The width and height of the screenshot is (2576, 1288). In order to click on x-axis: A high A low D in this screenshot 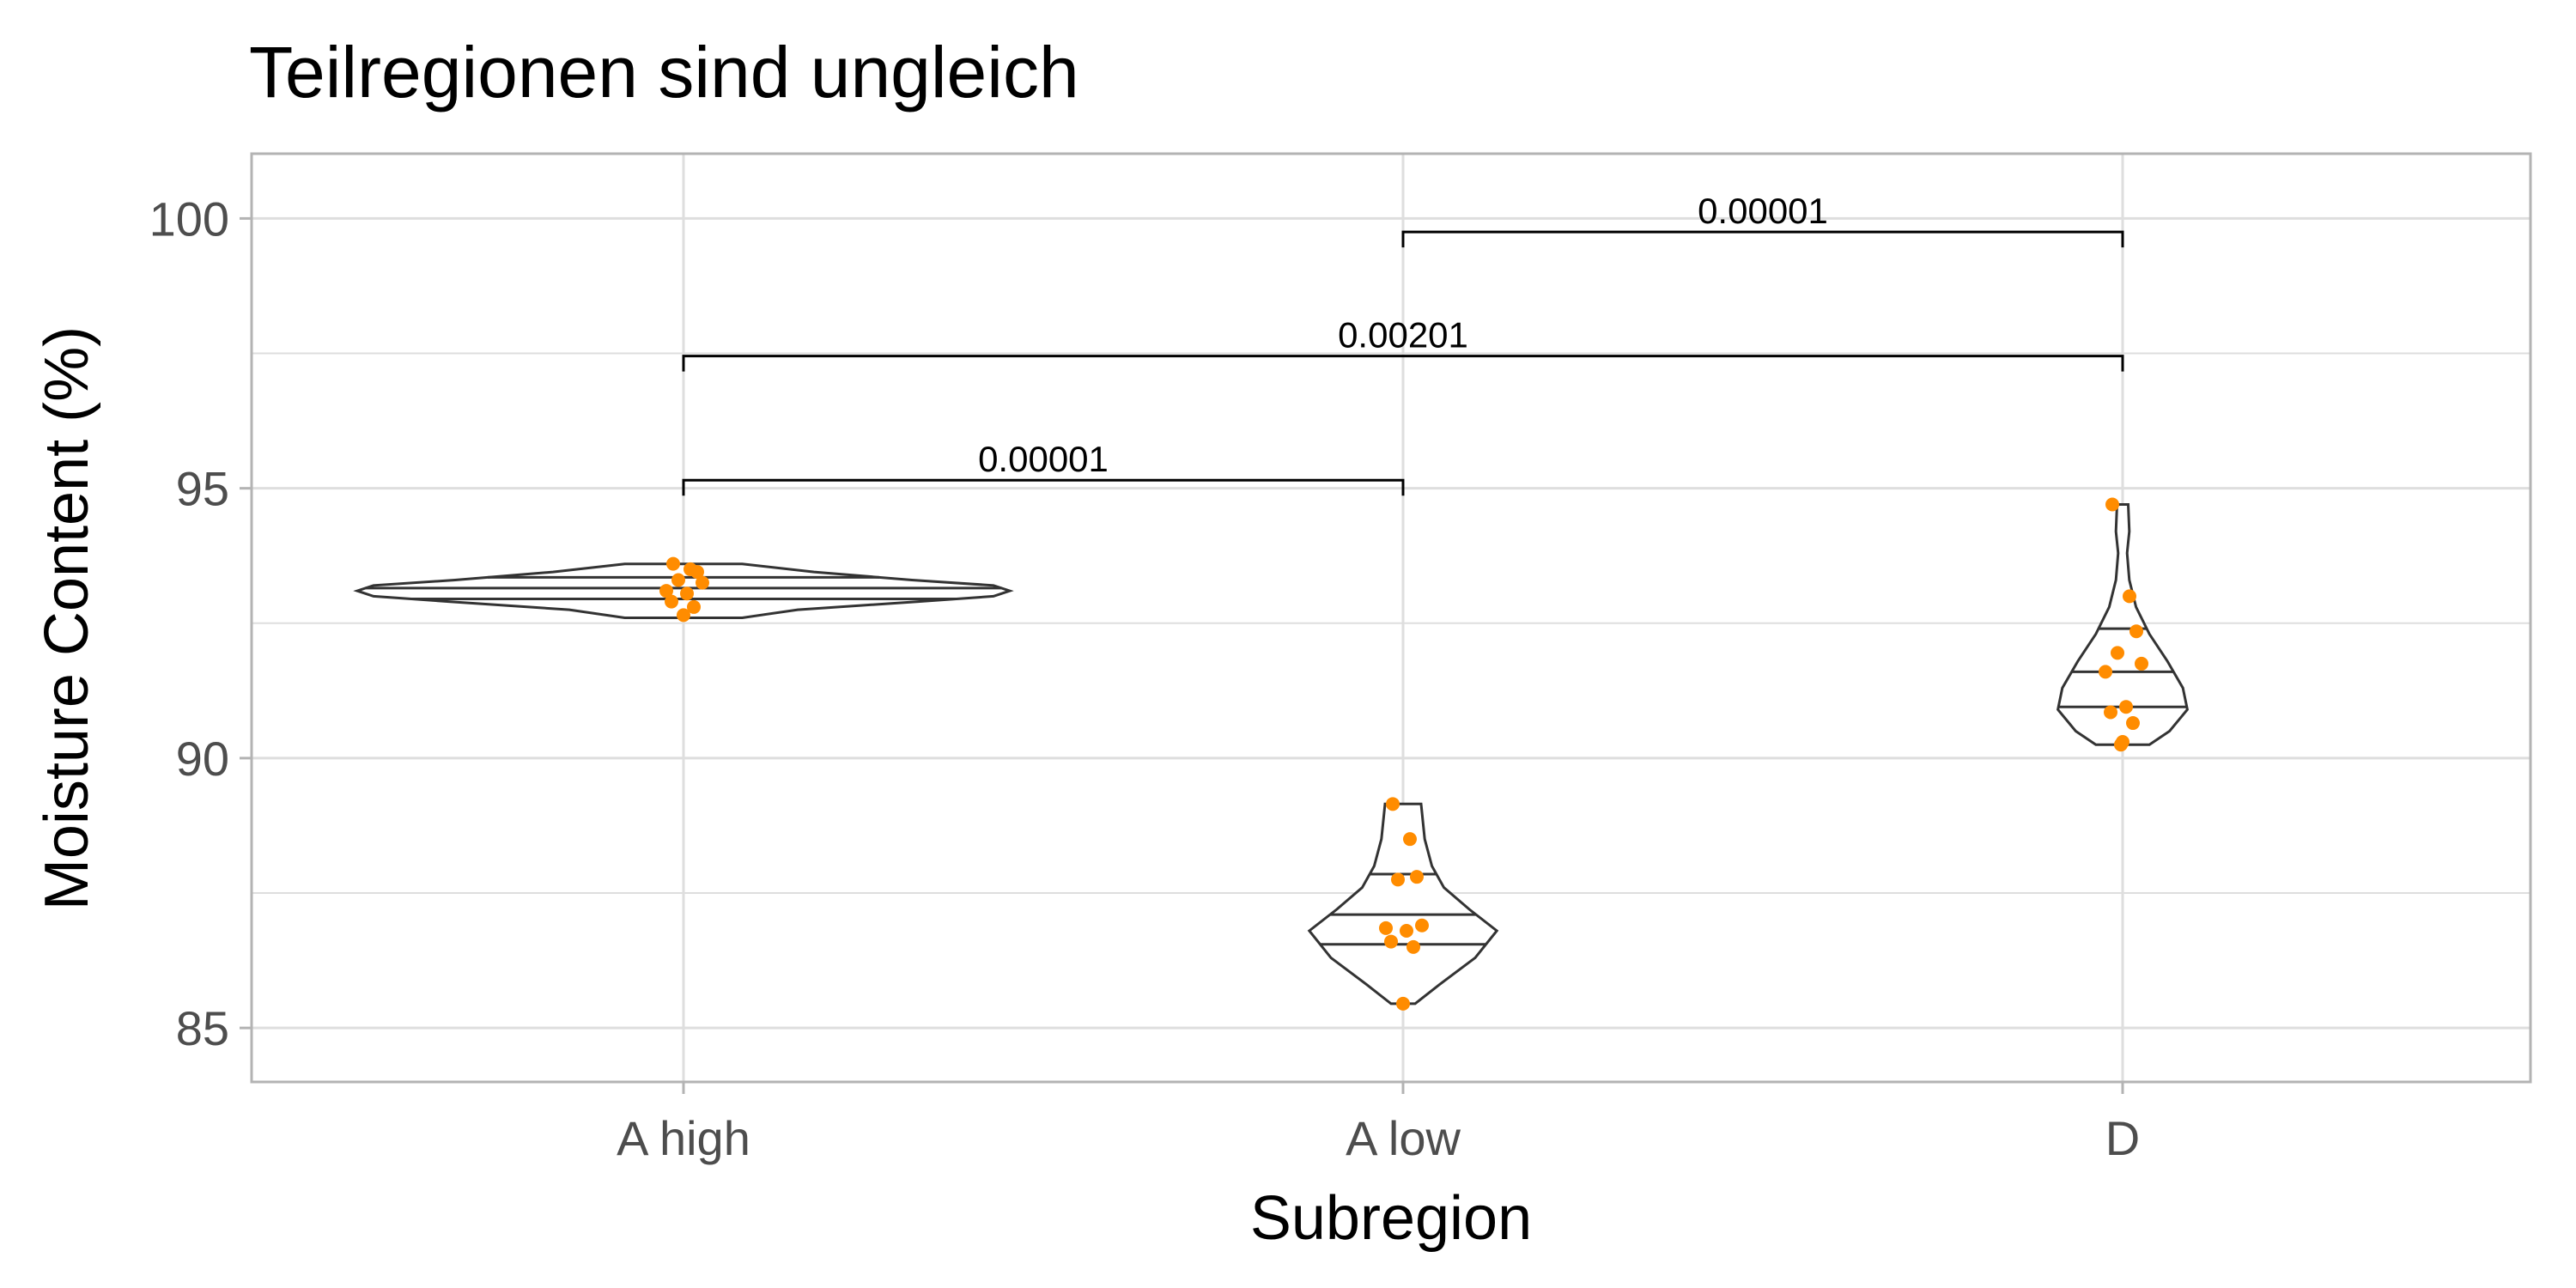, I will do `click(1378, 1123)`.